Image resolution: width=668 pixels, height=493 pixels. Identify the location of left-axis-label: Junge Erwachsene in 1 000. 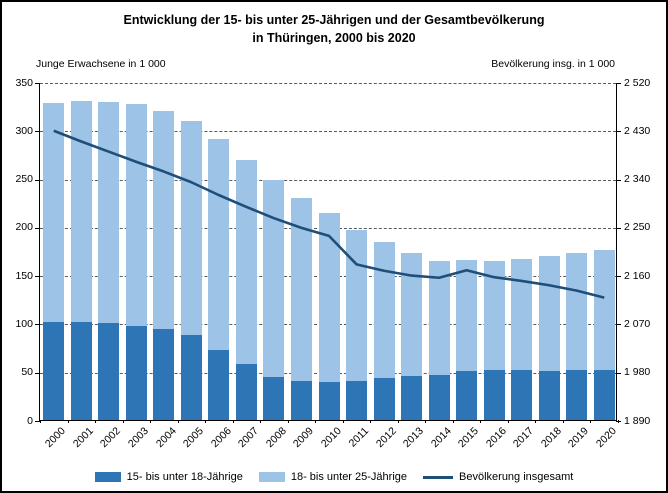
(101, 64).